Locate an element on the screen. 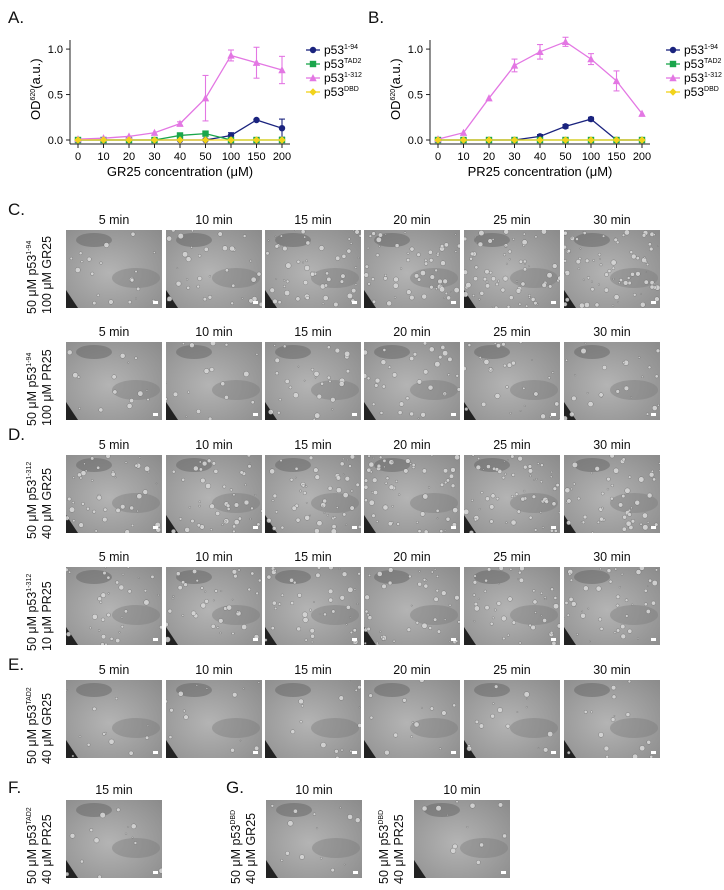 This screenshot has height=890, width=724. row-condition-label: 50 μM p53TAD2 40 μM GR25 is located at coordinates (40, 725).